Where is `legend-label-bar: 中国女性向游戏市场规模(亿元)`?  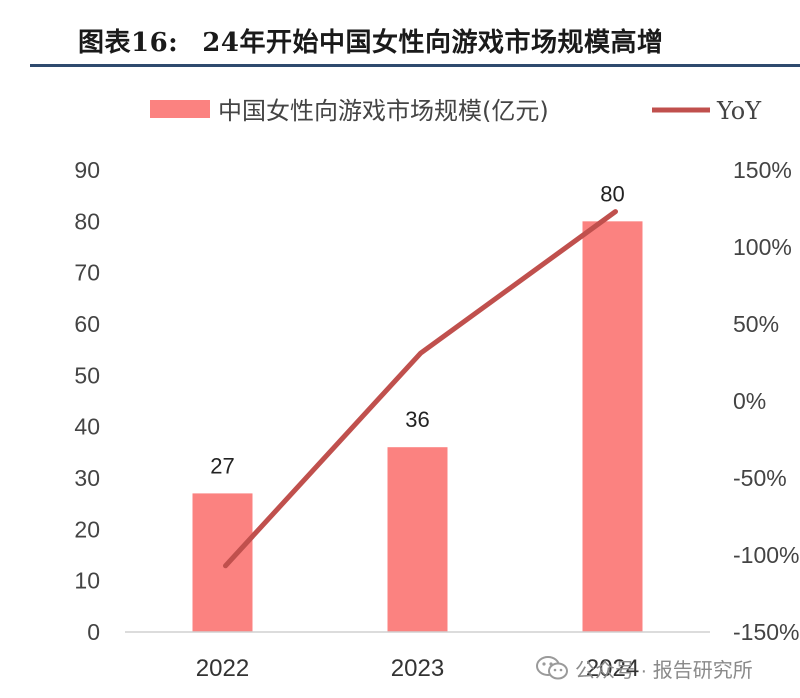
legend-label-bar: 中国女性向游戏市场规模(亿元) is located at coordinates (383, 111).